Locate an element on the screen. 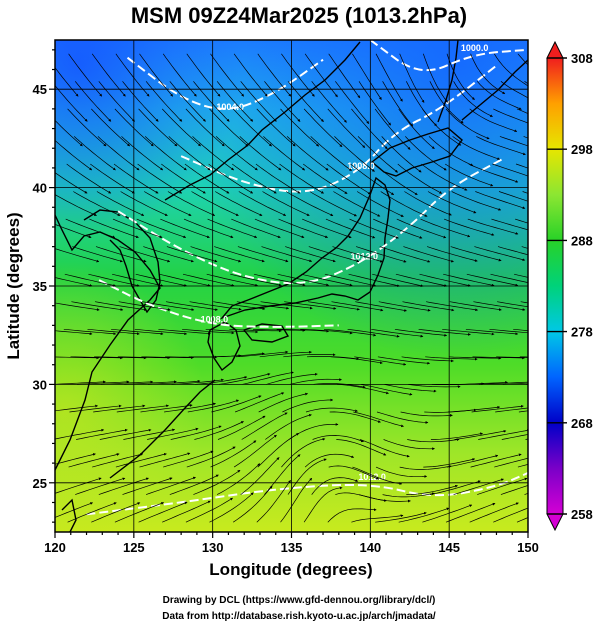  colorbar-tick-label: 278 is located at coordinates (582, 332).